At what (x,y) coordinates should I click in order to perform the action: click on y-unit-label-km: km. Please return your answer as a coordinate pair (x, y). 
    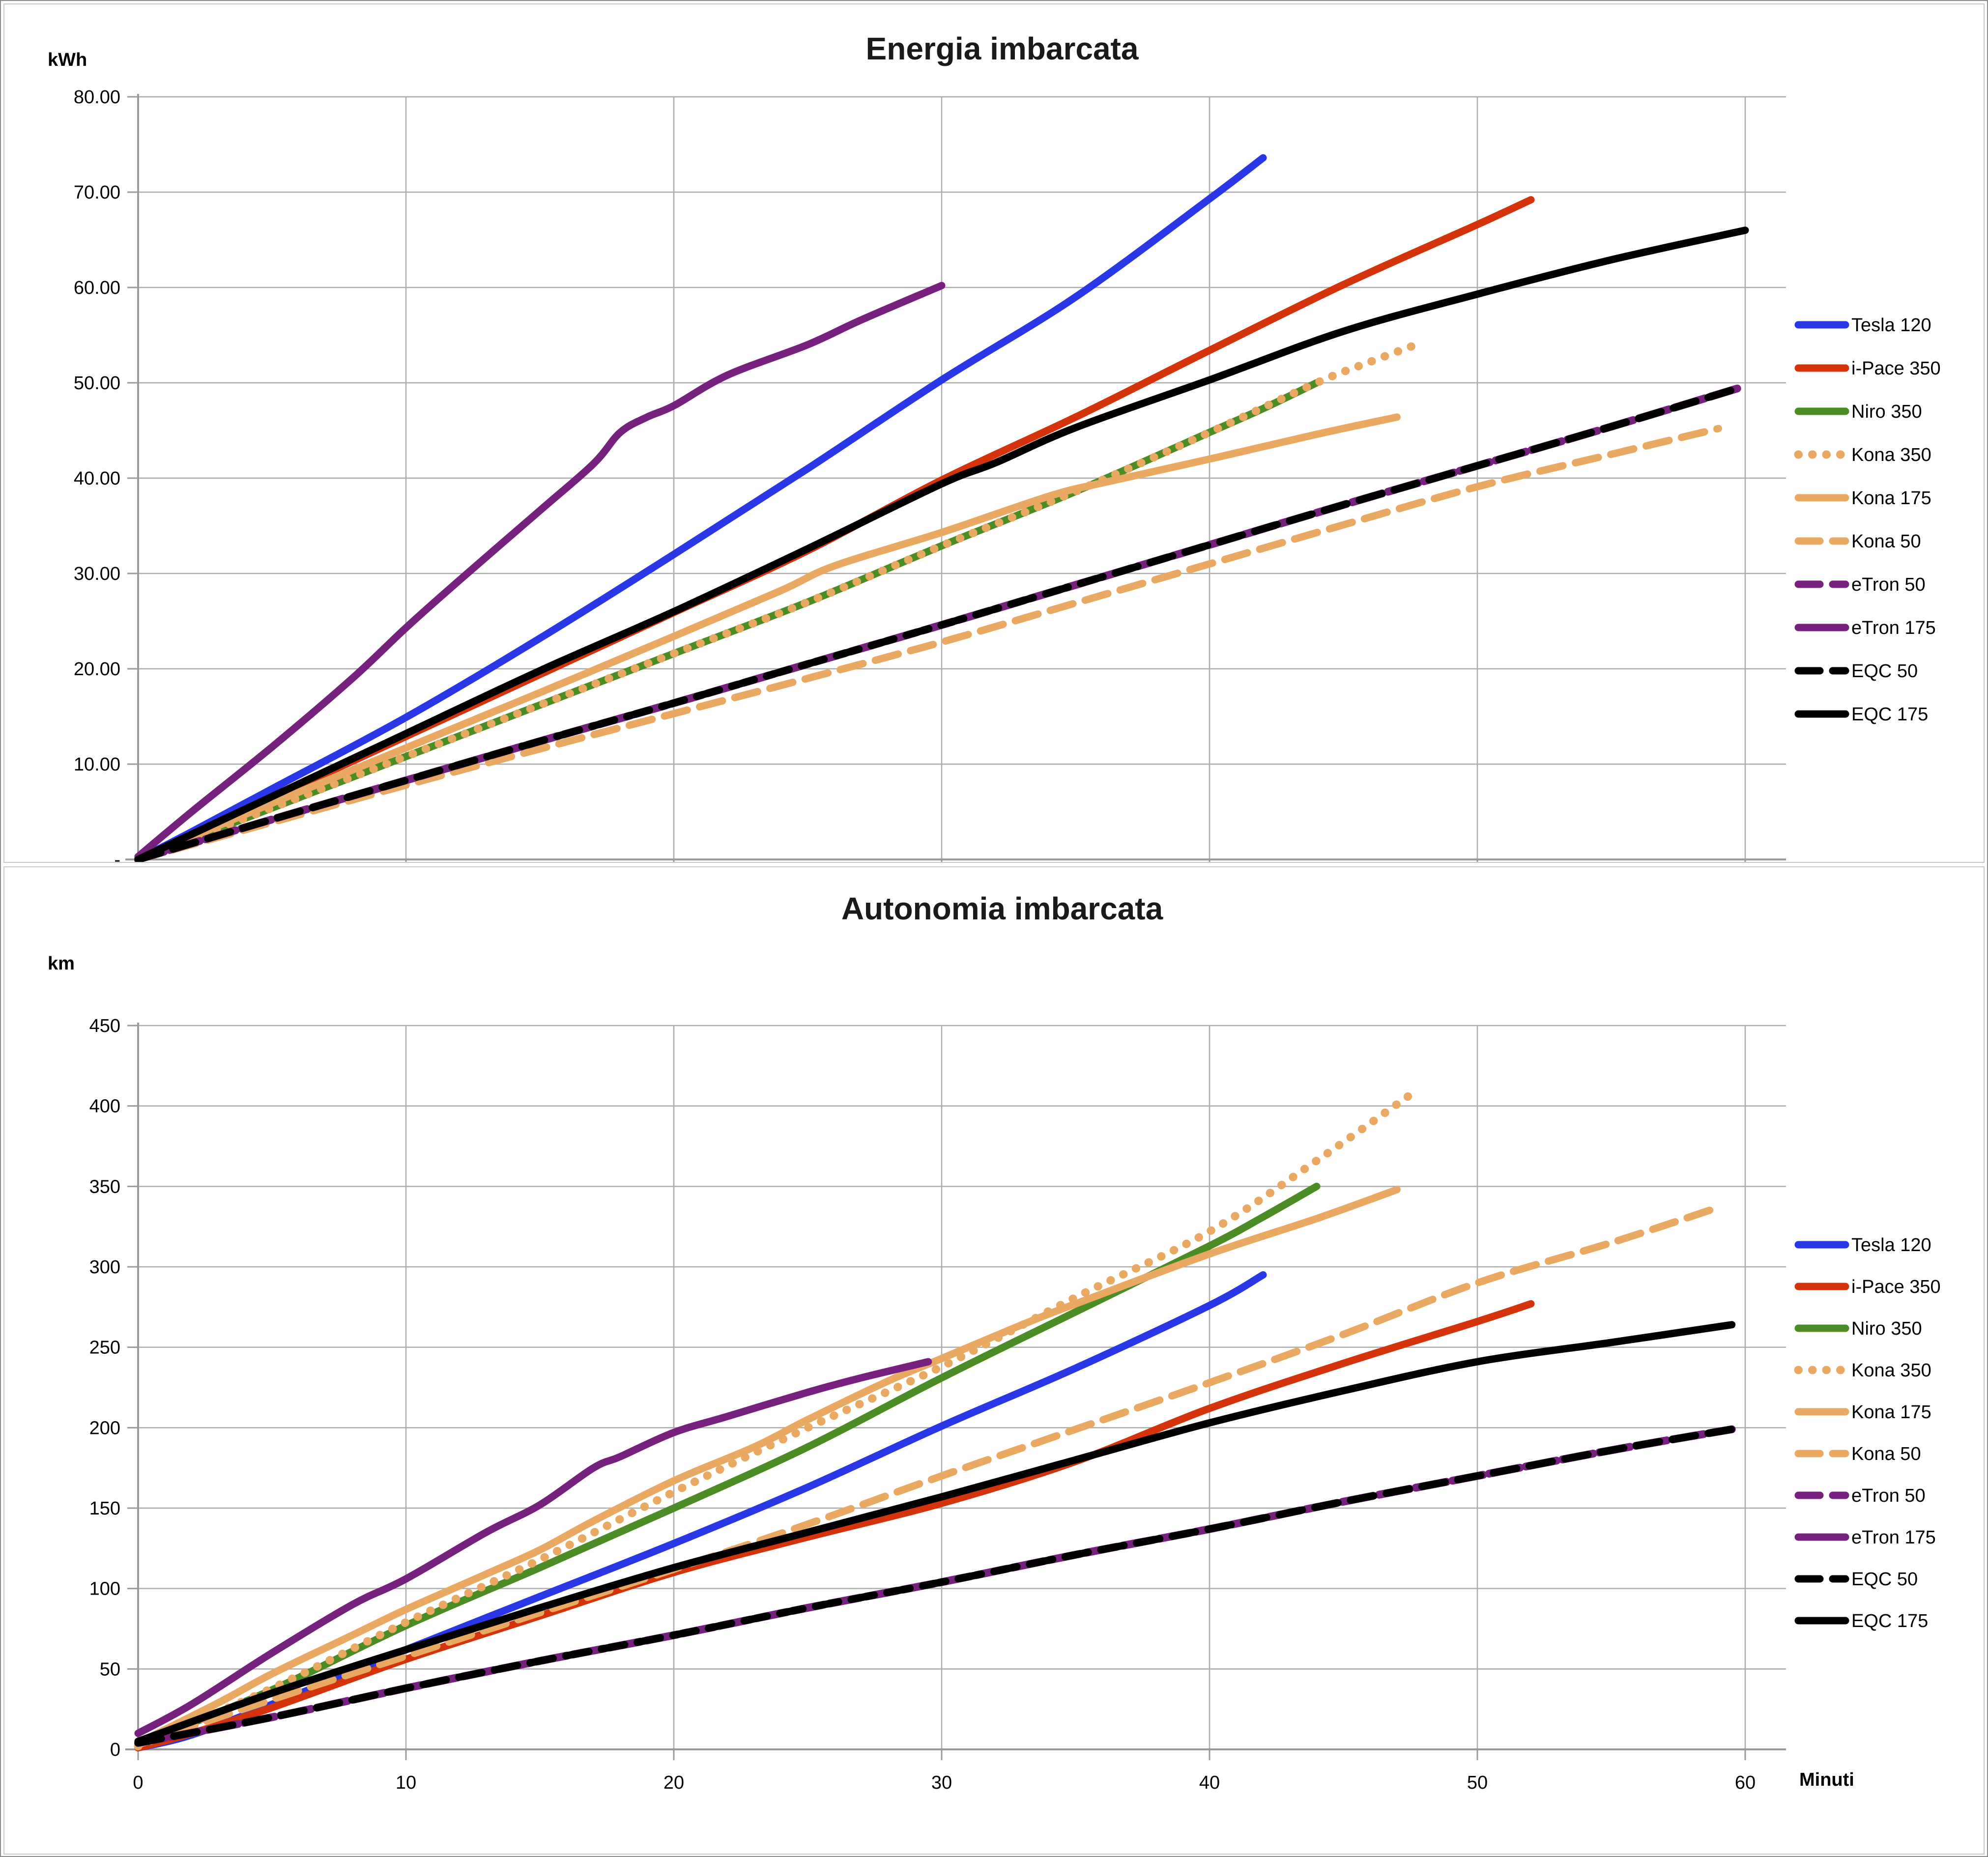
    Looking at the image, I should click on (62, 964).